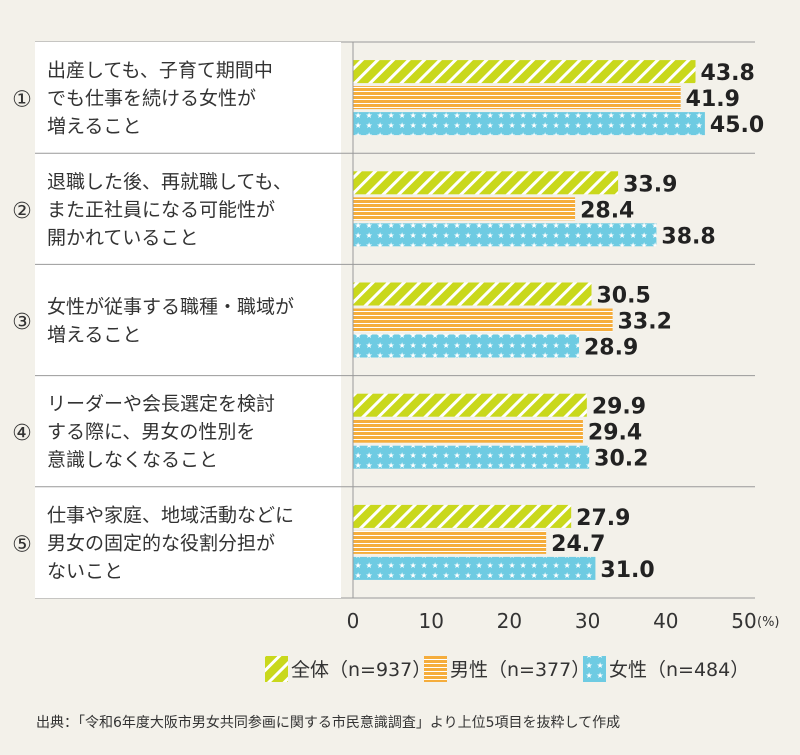 The width and height of the screenshot is (800, 755). I want to click on x-tick-label: 0, so click(353, 621).